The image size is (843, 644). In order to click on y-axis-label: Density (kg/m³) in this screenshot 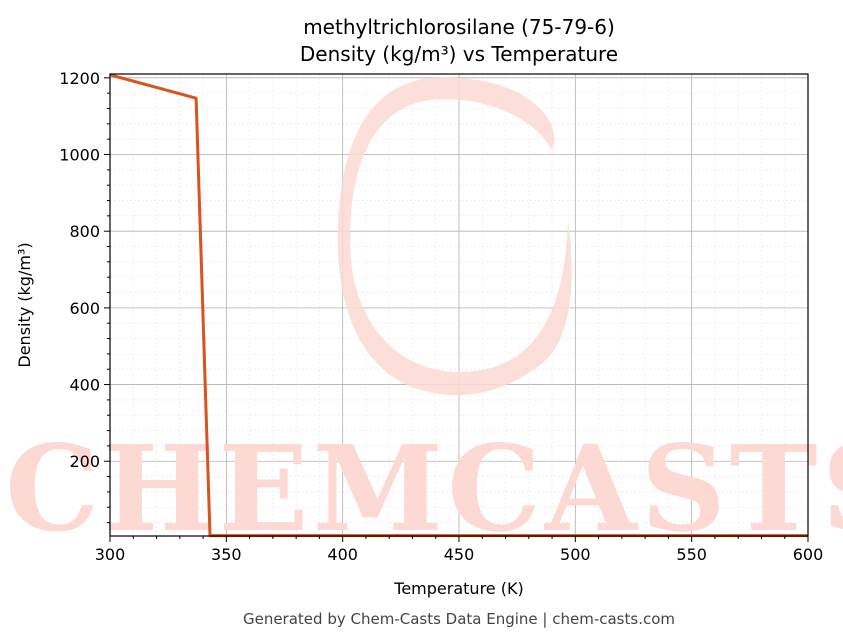, I will do `click(24, 304)`.